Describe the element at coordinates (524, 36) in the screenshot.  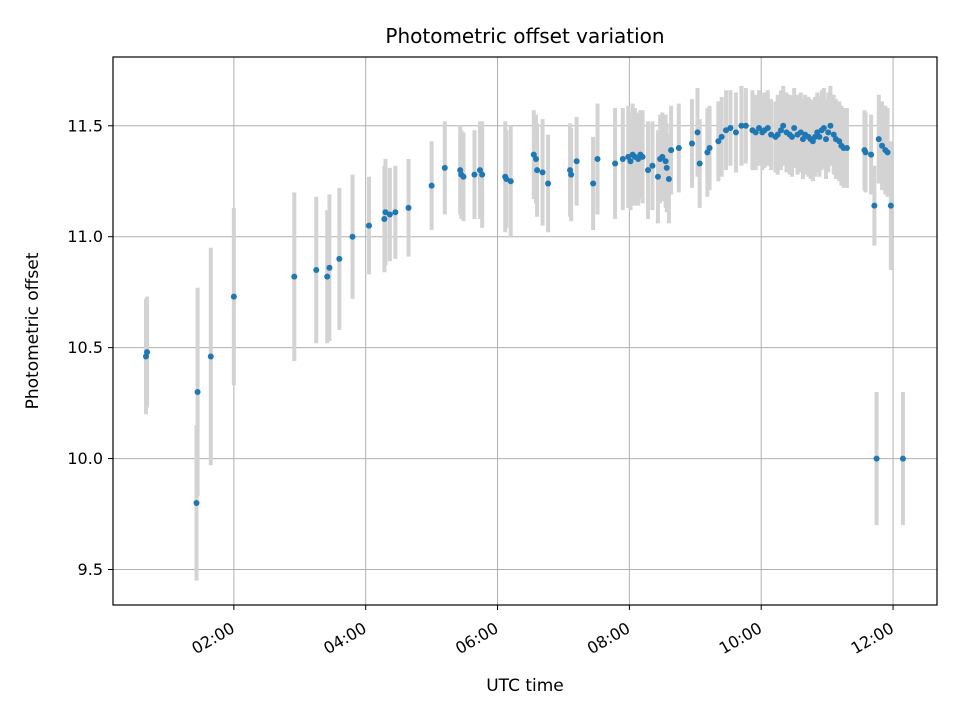
I see `chart-title: Photometric offset variation` at that location.